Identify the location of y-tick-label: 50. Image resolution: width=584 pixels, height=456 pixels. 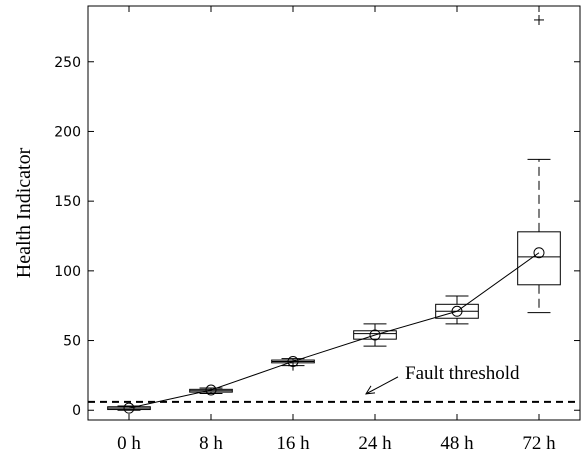
(72, 342).